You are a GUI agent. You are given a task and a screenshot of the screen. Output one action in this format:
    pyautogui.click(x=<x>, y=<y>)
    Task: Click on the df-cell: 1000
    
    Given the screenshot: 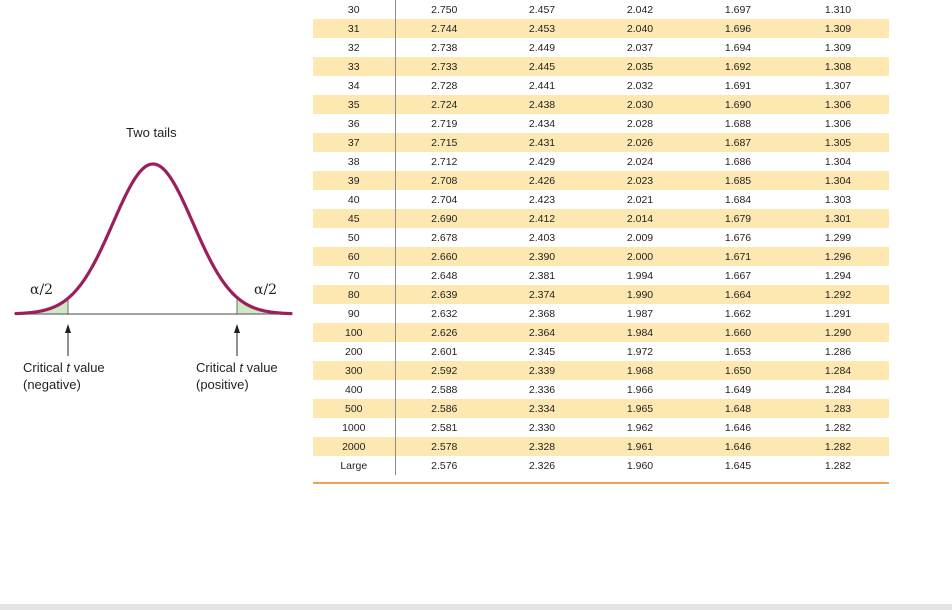 What is the action you would take?
    pyautogui.click(x=354, y=427)
    